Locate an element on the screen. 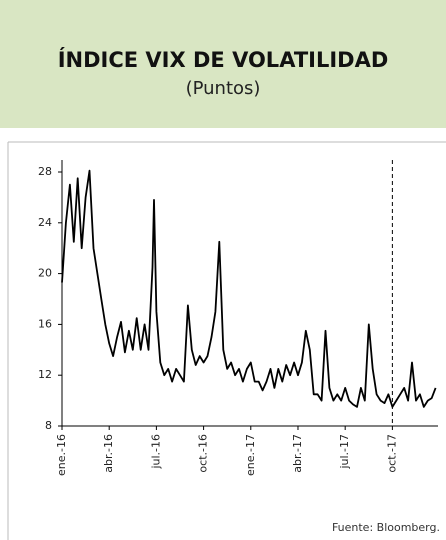 The image size is (446, 540). chart-title: ÍNDICE VIX DE VOLATILIDAD is located at coordinates (223, 60).